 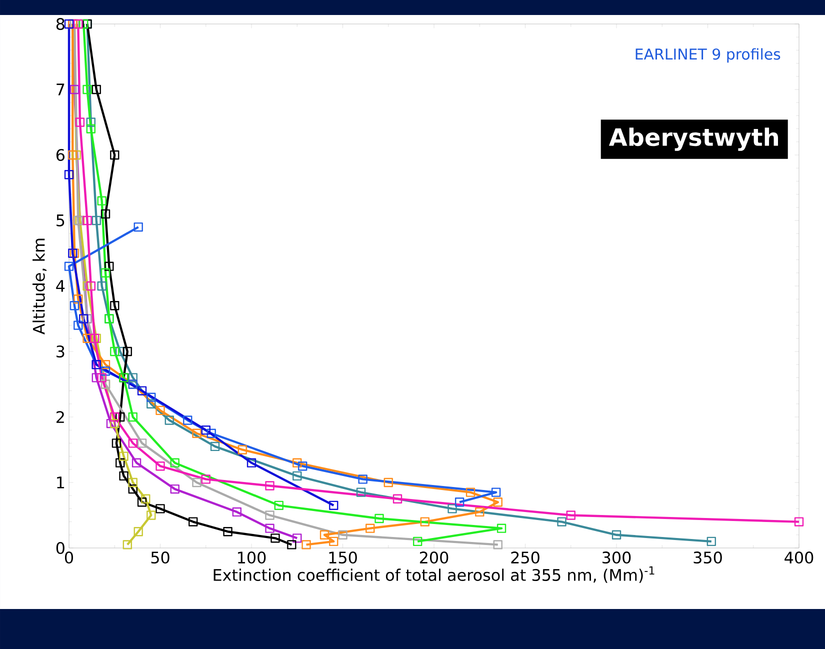 I want to click on y-axis-title: Altitude, km, so click(x=39, y=286).